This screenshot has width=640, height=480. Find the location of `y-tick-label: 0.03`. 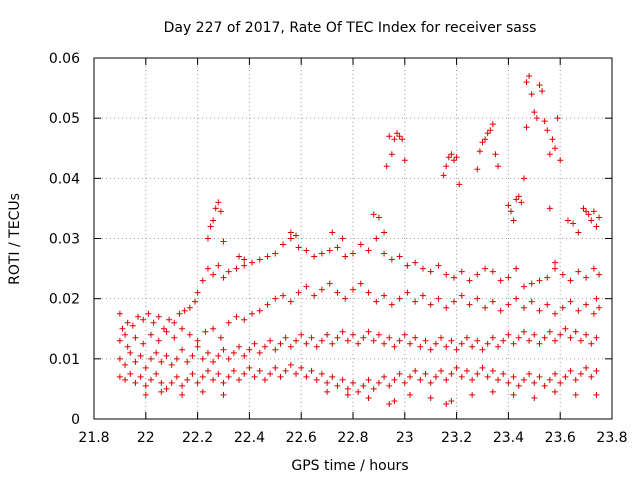

y-tick-label: 0.03 is located at coordinates (64, 240).